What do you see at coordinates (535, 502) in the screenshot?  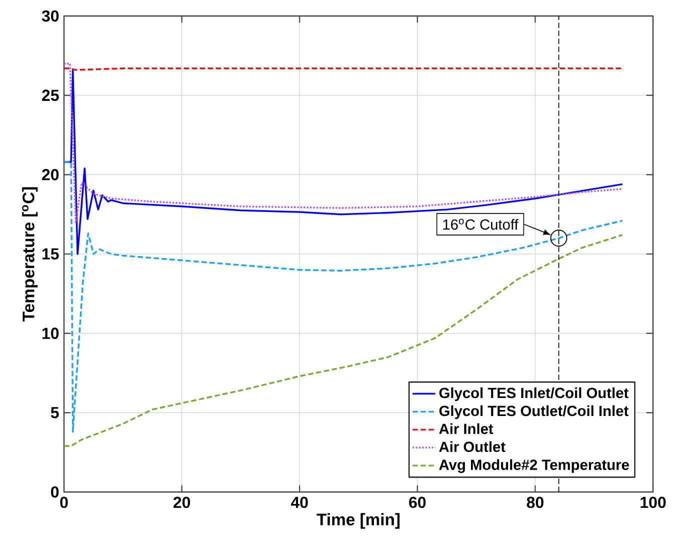 I see `x-tick-label: 80` at bounding box center [535, 502].